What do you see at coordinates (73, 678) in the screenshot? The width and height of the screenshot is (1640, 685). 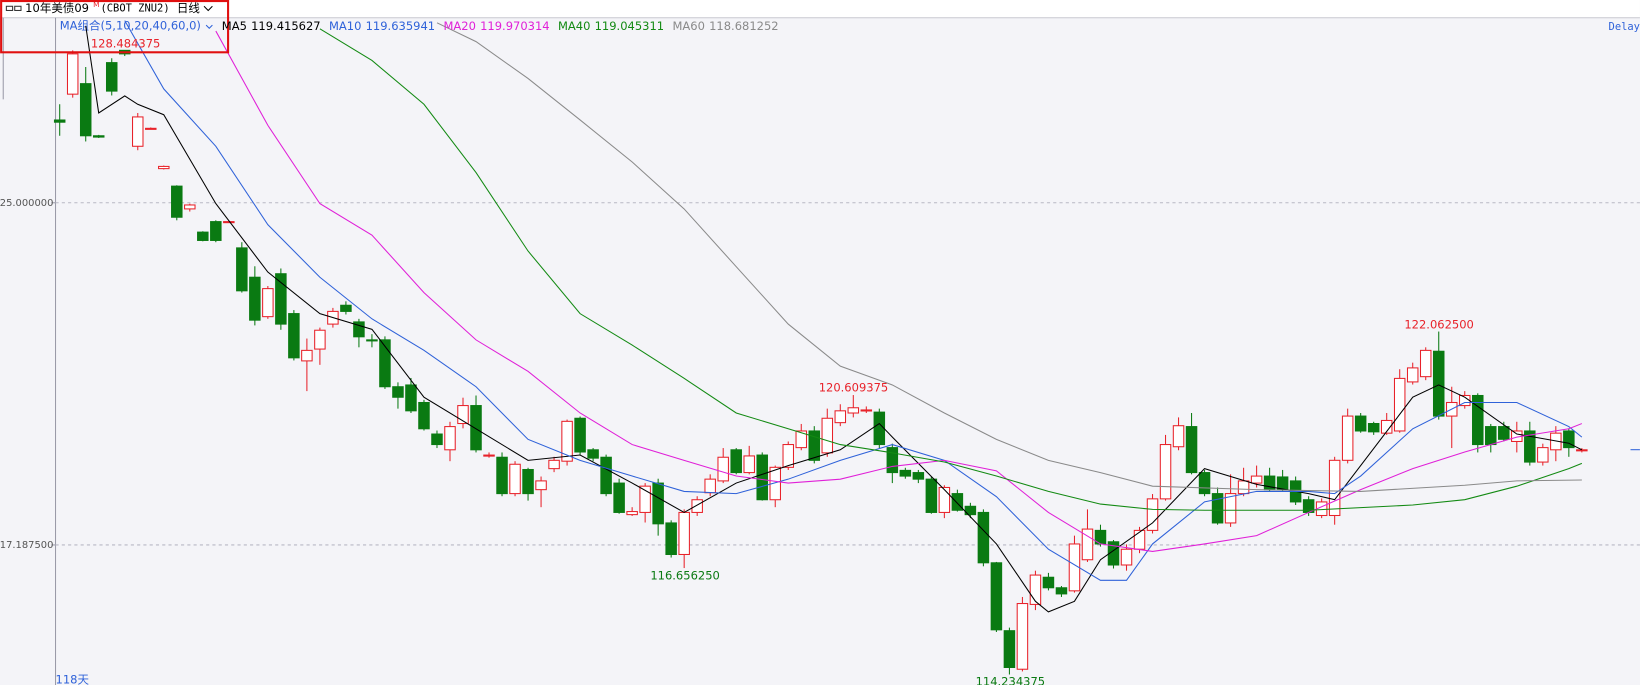 I see `days: 118天` at bounding box center [73, 678].